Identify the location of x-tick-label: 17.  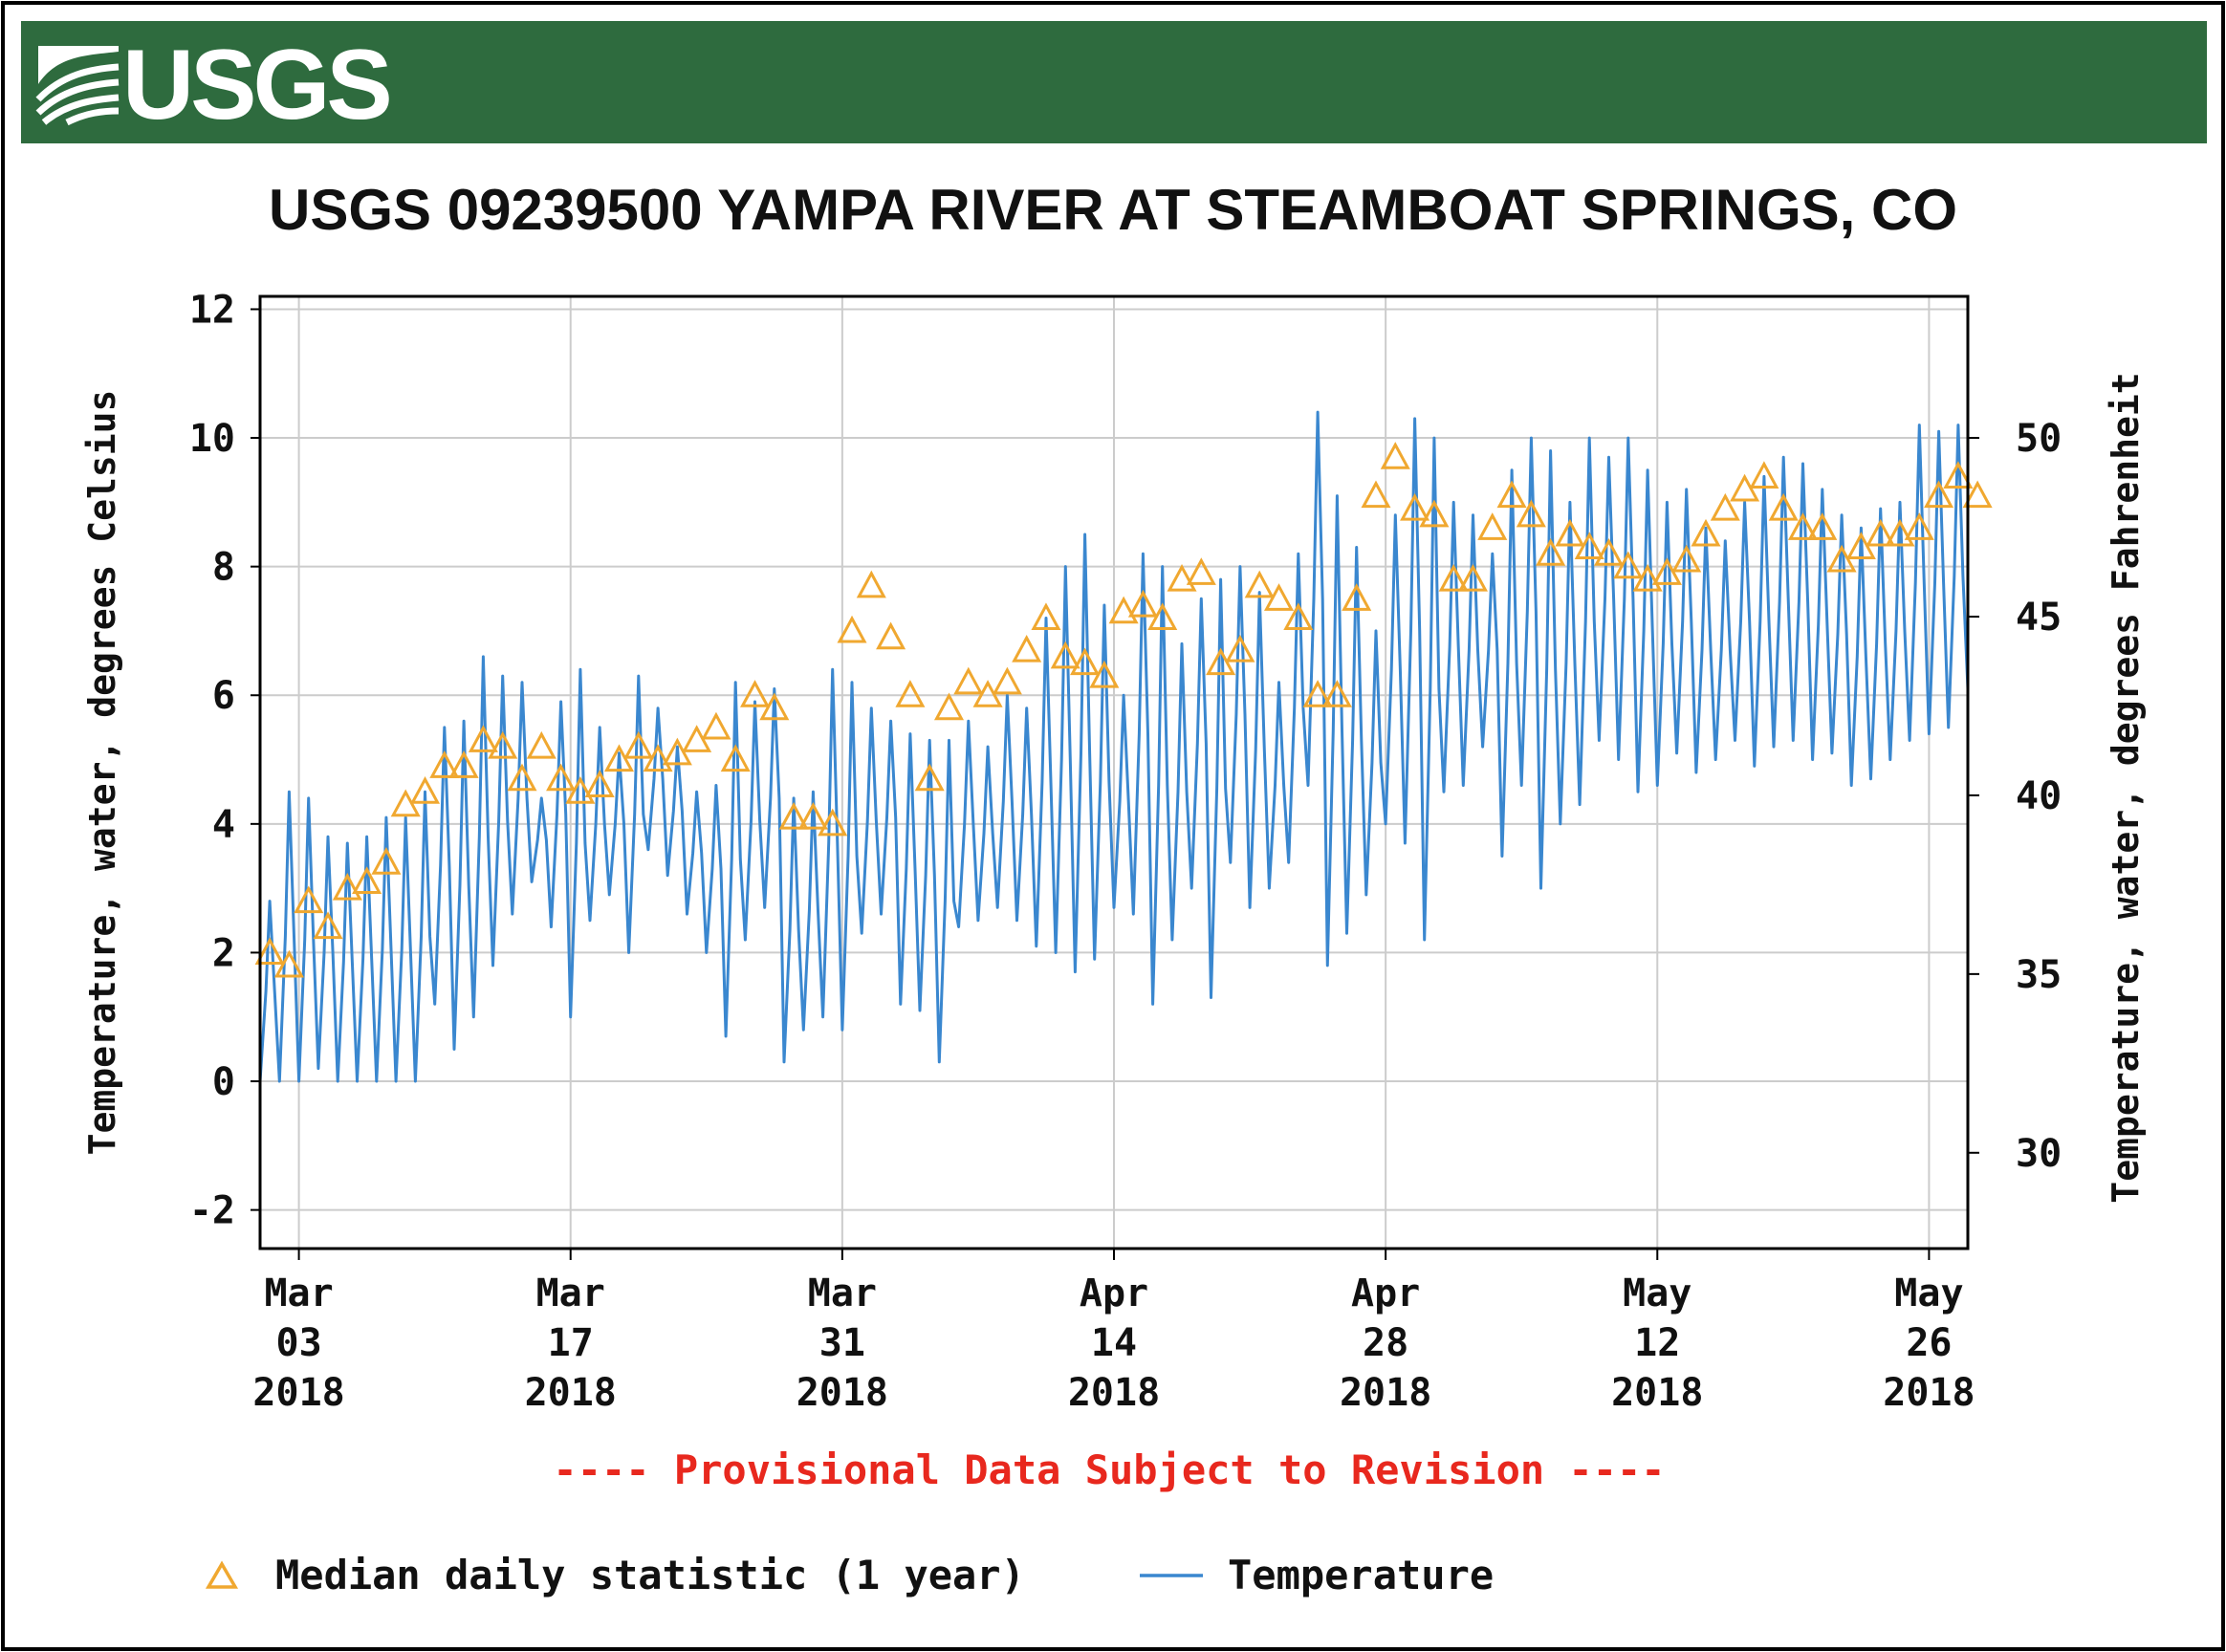
(571, 1343).